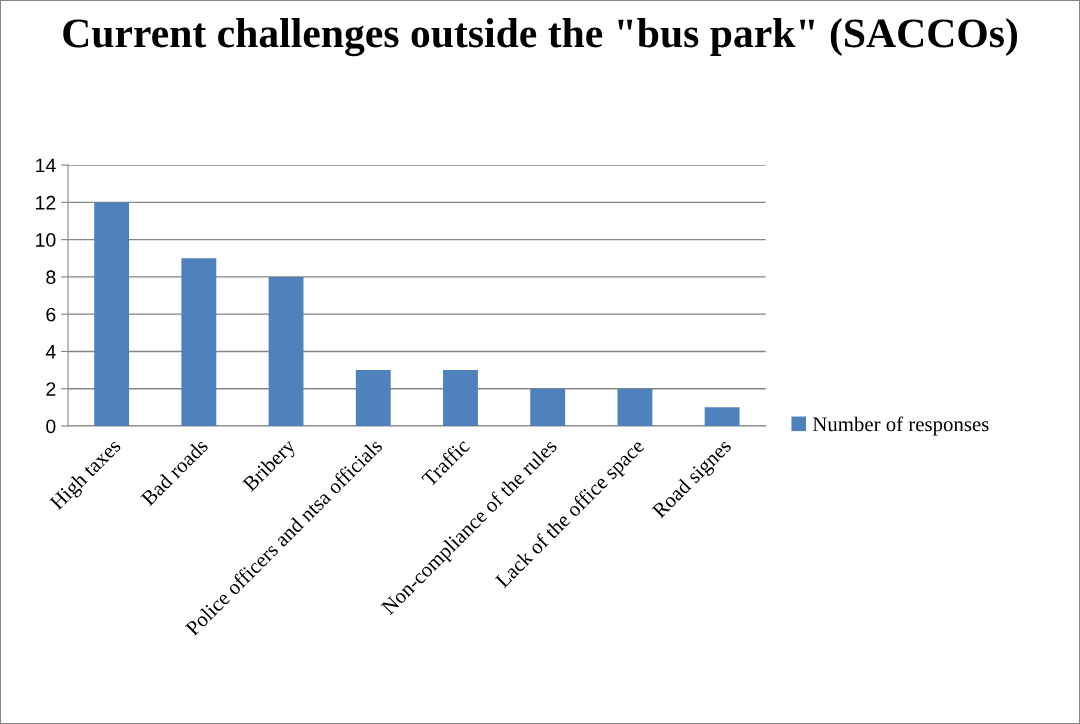  What do you see at coordinates (86, 475) in the screenshot?
I see `x-tick-label: High taxes` at bounding box center [86, 475].